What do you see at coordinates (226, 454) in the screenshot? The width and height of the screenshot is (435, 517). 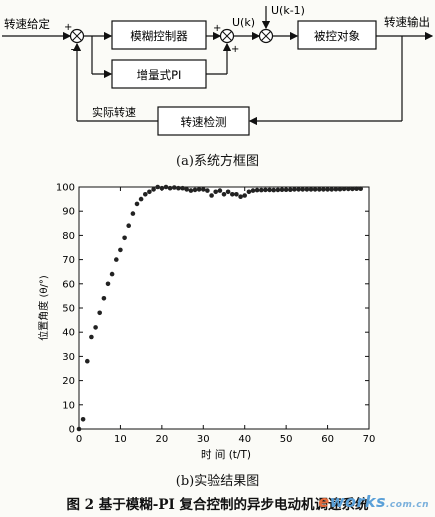 I see `x-axis-label: 时 间 (t/T)` at bounding box center [226, 454].